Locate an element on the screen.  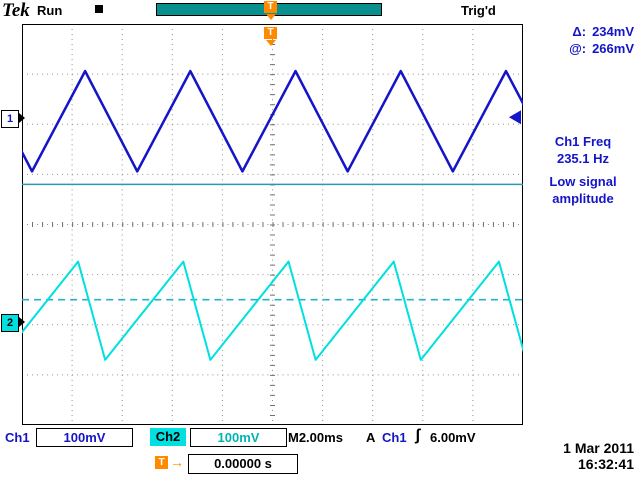
trigger-state: Trig'd is located at coordinates (478, 10).